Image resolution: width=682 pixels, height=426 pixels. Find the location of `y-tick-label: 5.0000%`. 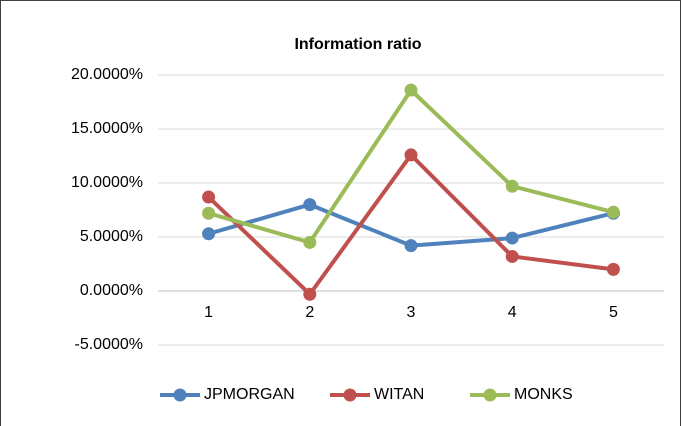

y-tick-label: 5.0000% is located at coordinates (111, 236).